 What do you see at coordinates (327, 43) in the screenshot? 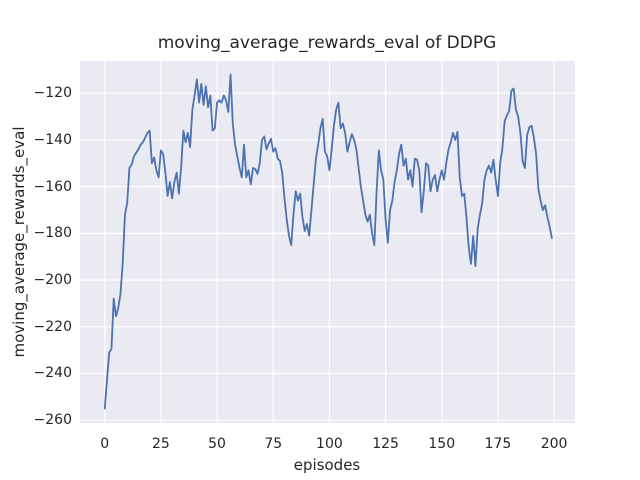
I see `chart-title: moving_average_rewards_eval of DDPG` at bounding box center [327, 43].